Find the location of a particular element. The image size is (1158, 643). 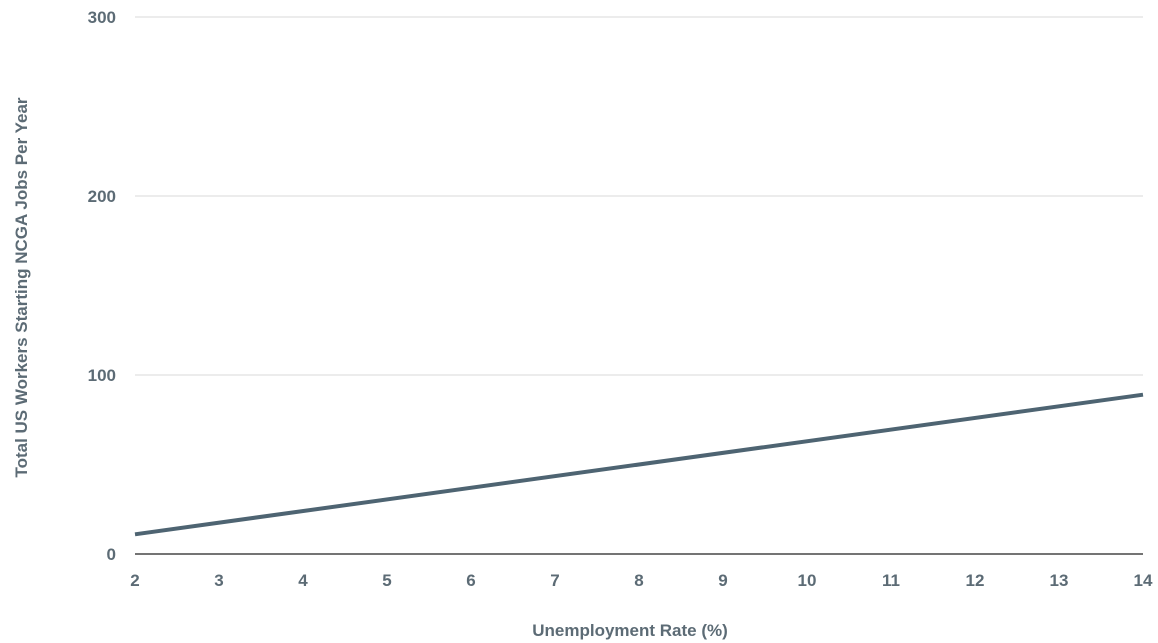

x-tick-label: 5 is located at coordinates (386, 580).